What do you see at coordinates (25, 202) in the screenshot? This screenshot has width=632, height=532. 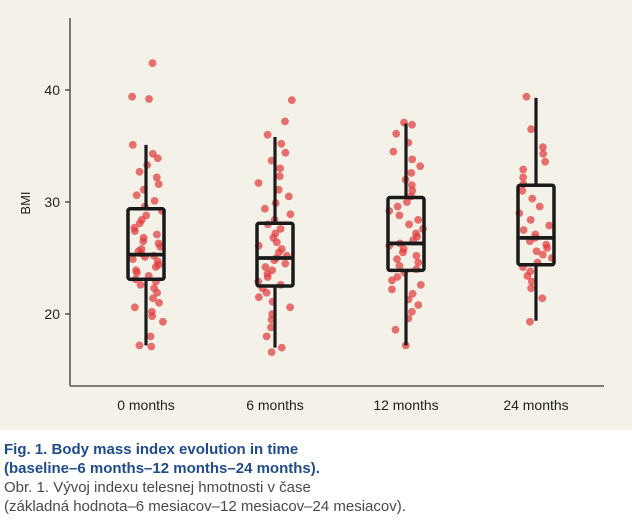 I see `y-axis-label: BMI` at bounding box center [25, 202].